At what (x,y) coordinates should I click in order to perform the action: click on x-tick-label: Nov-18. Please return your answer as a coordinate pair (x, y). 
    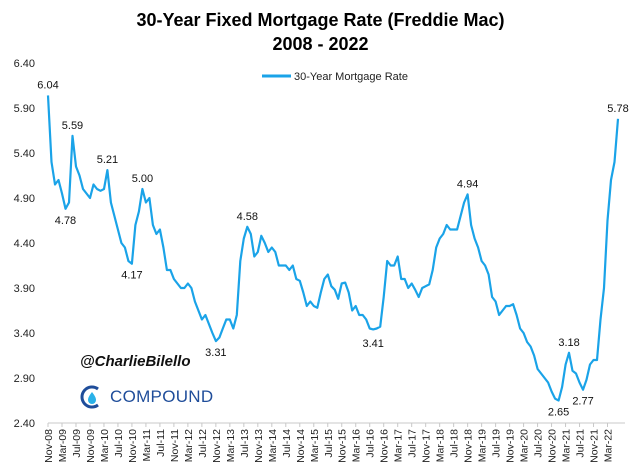
    Looking at the image, I should click on (469, 446).